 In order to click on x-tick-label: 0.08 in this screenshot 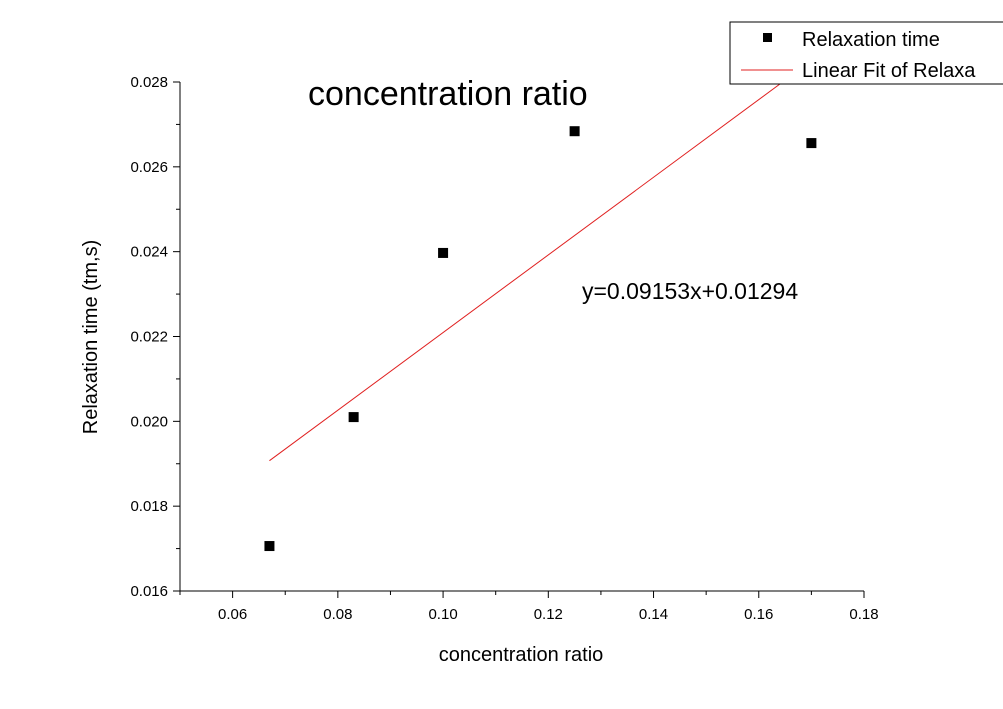, I will do `click(337, 614)`.